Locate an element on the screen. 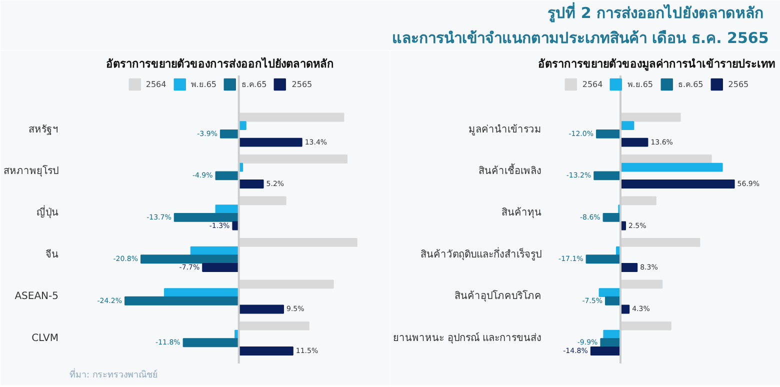 The height and width of the screenshot is (387, 780). y-tick-label: ญี่ปุ่น is located at coordinates (47, 211).